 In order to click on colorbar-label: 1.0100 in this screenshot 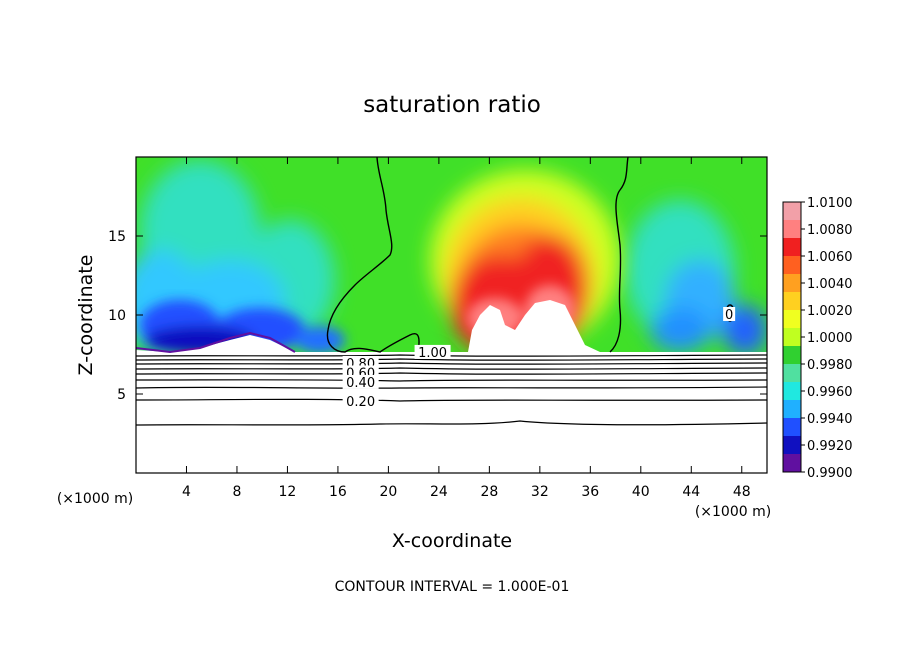, I will do `click(830, 203)`.